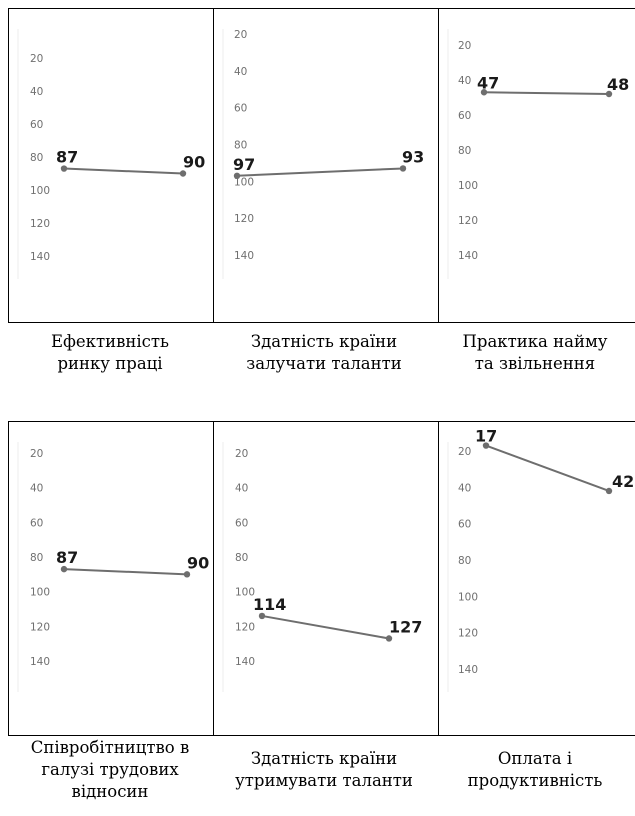 Image resolution: width=635 pixels, height=816 pixels. I want to click on caption-line: відносин, so click(110, 792).